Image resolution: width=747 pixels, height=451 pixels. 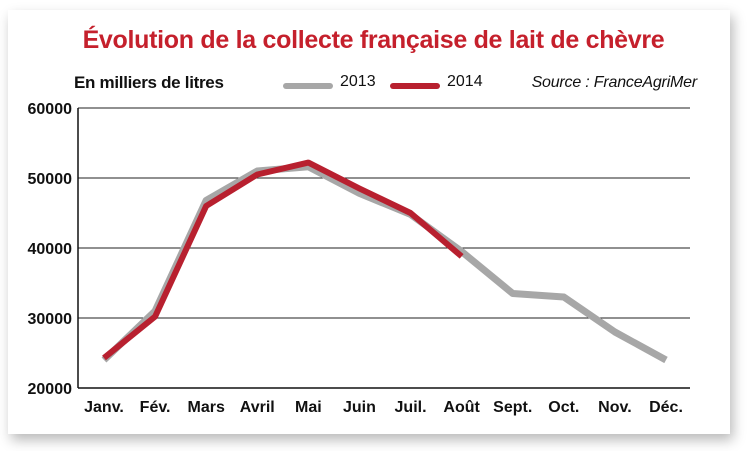 I want to click on x-tick-label: Janv., so click(x=104, y=407).